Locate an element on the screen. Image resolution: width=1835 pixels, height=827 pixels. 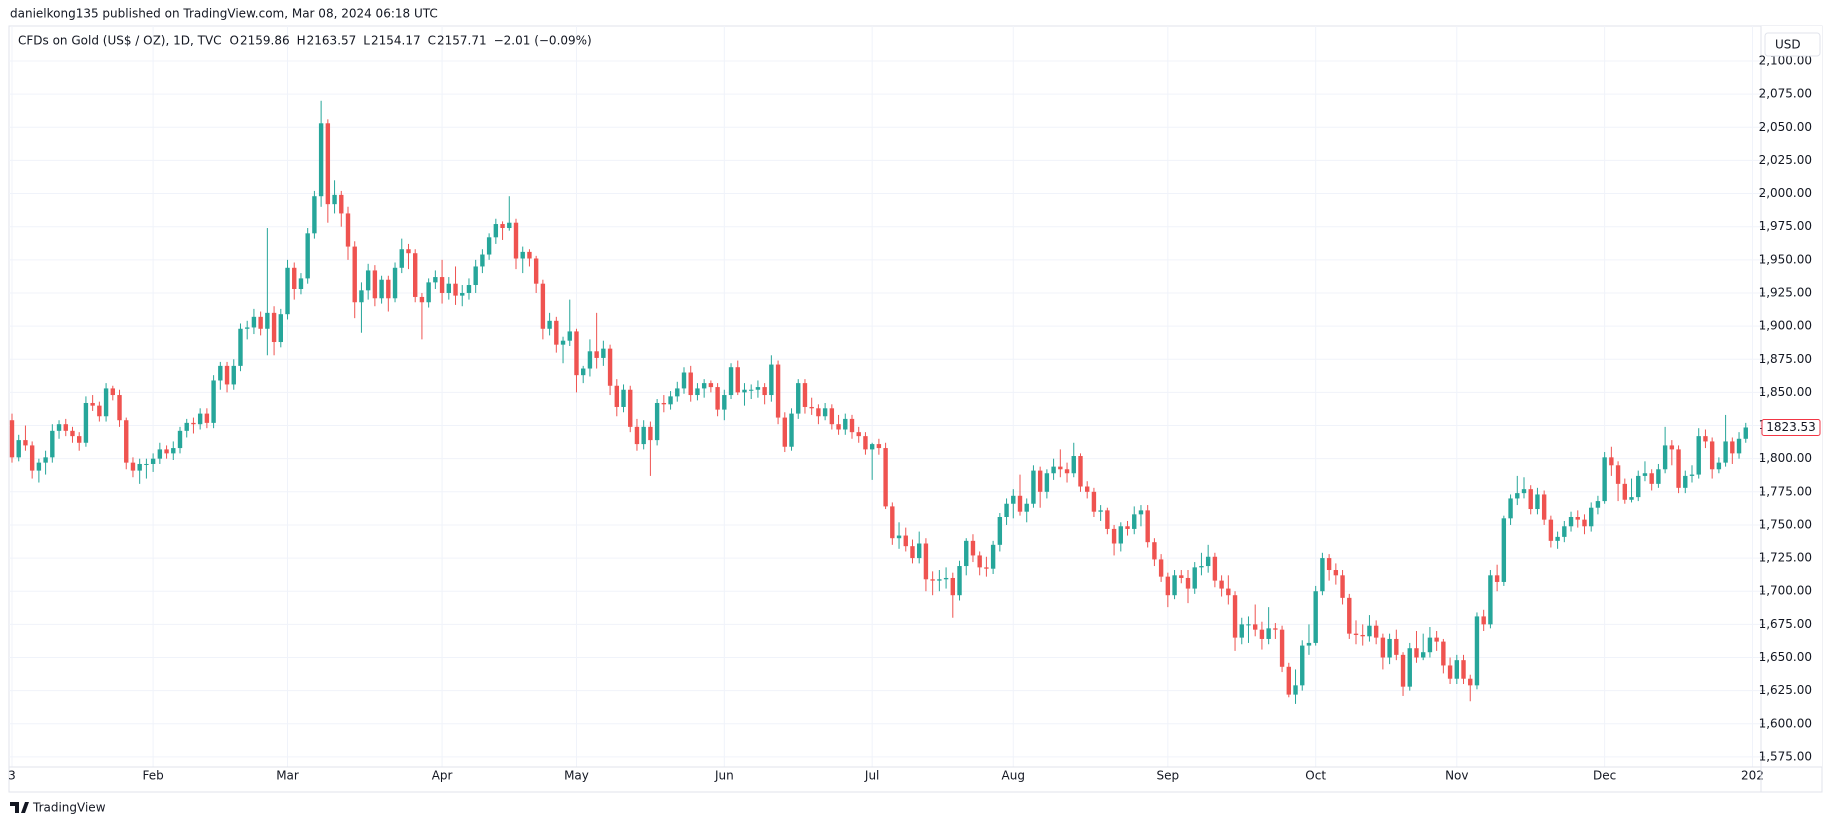
currency-label: USD is located at coordinates (1788, 45).